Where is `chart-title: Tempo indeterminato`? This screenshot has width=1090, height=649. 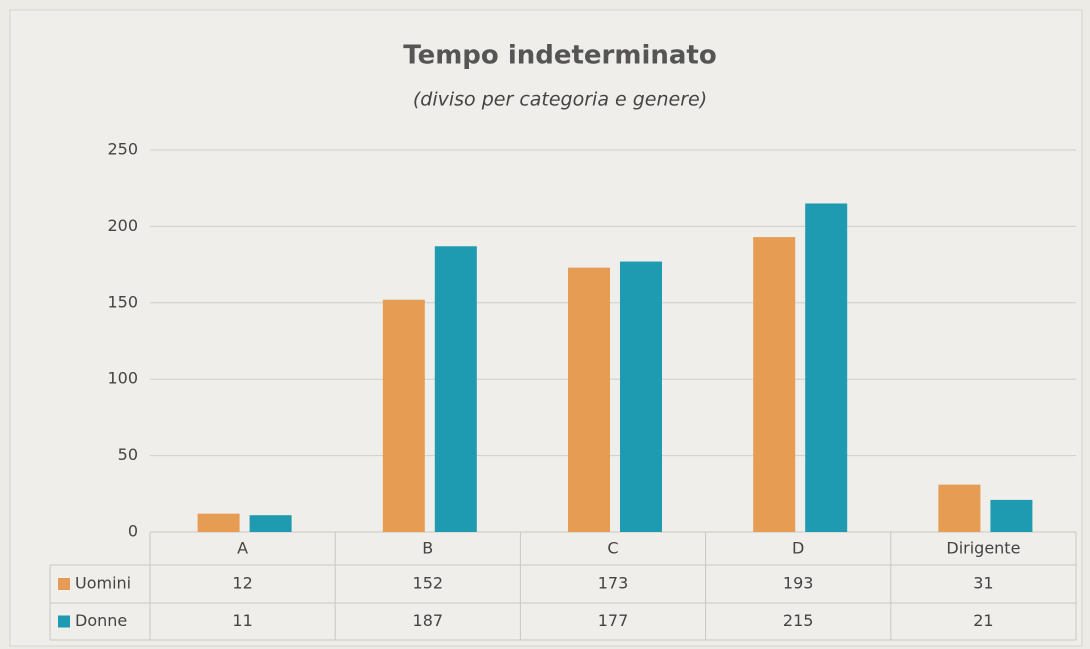 chart-title: Tempo indeterminato is located at coordinates (559, 56).